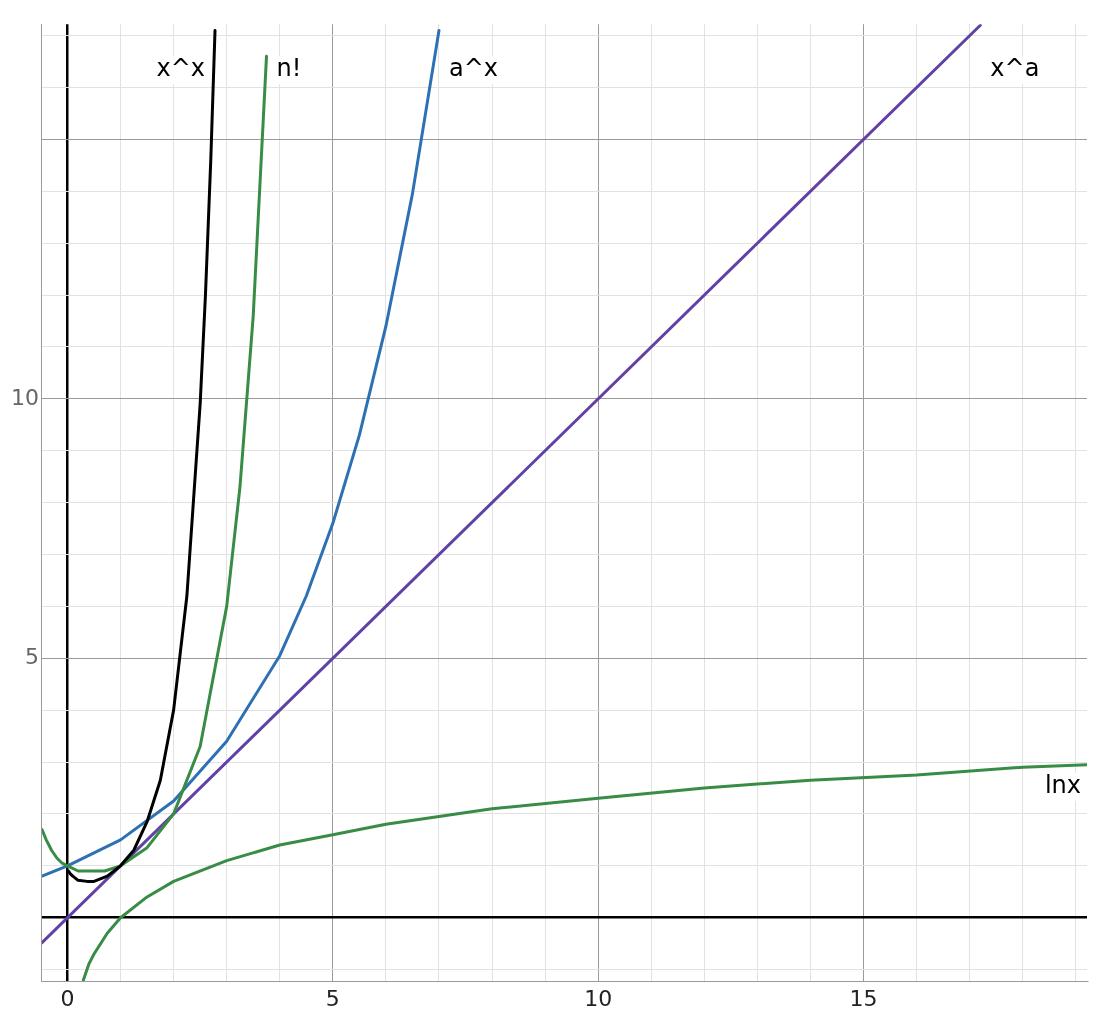 This screenshot has height=1029, width=1099. I want to click on x-tick-label: 10, so click(598, 998).